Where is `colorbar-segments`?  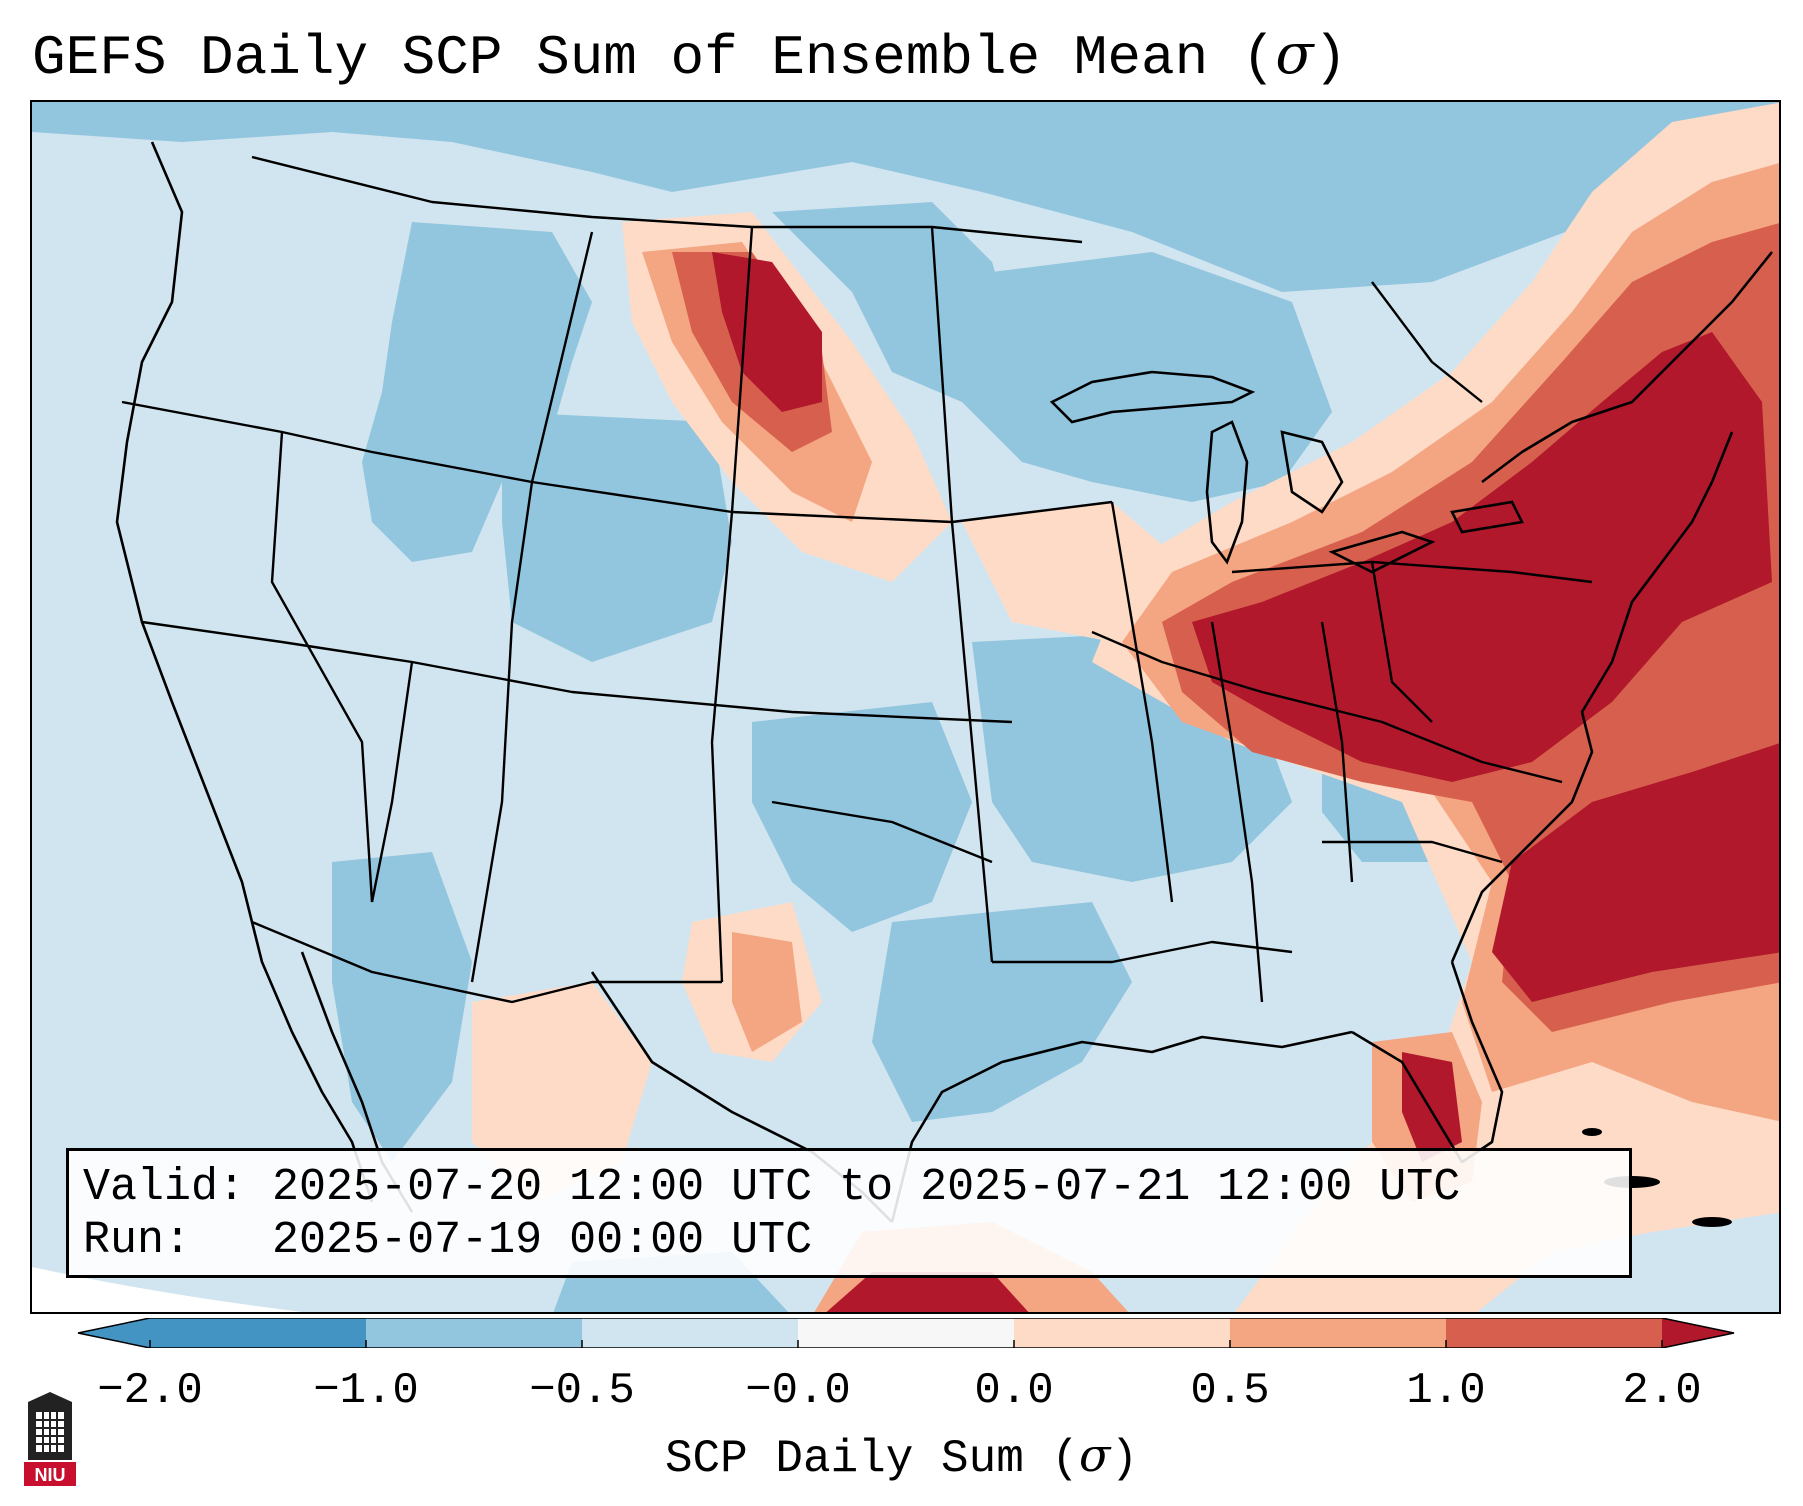 colorbar-segments is located at coordinates (906, 1333).